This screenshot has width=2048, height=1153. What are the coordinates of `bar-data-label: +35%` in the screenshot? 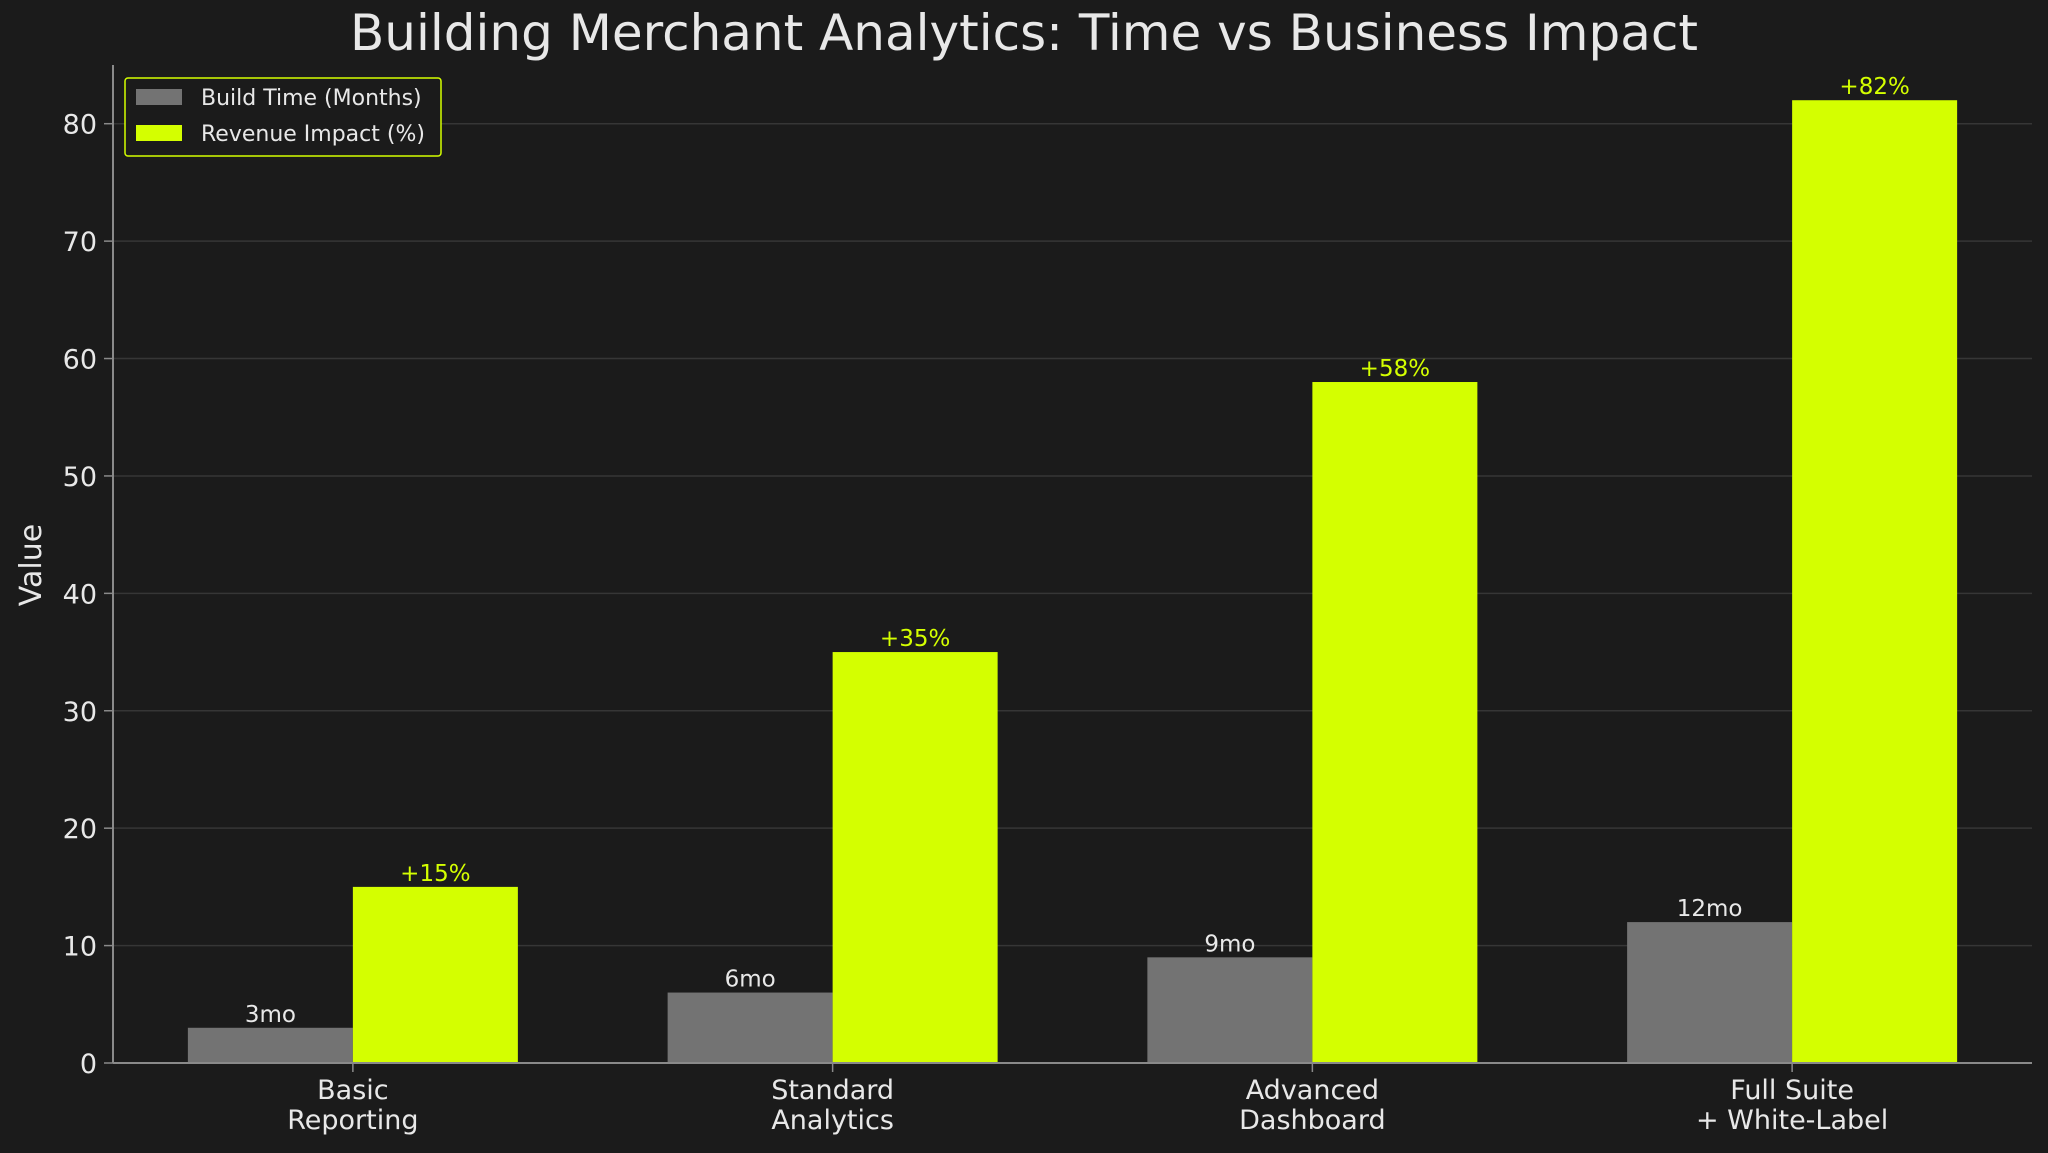 It's located at (915, 639).